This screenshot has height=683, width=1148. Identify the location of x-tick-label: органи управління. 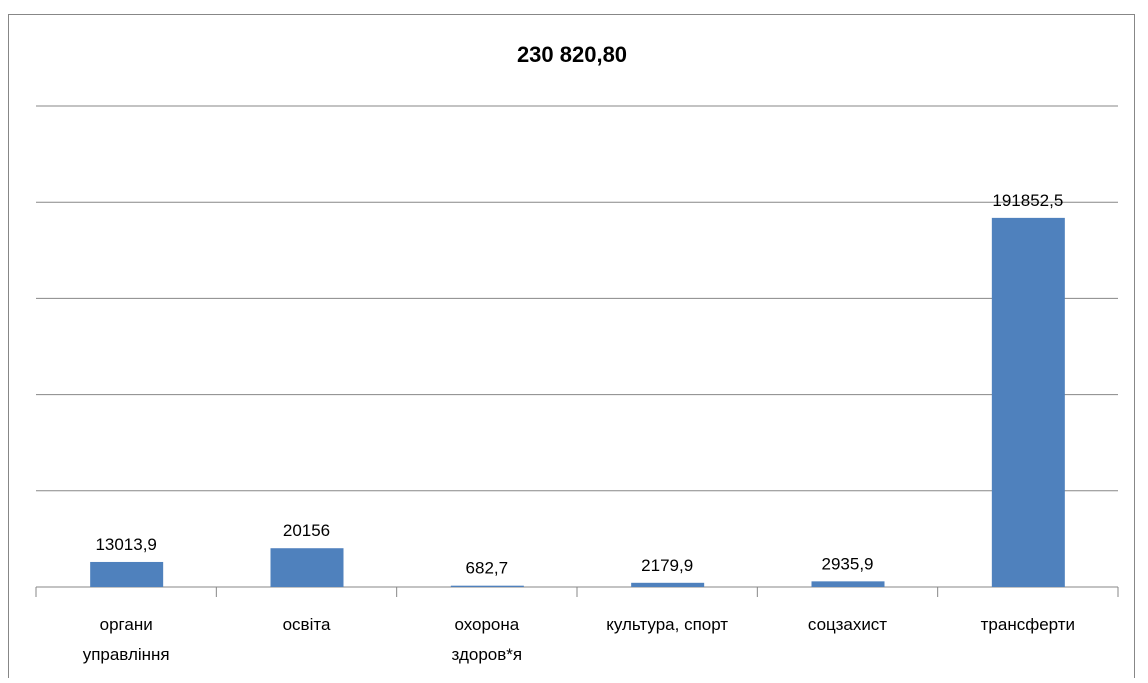
(126, 639).